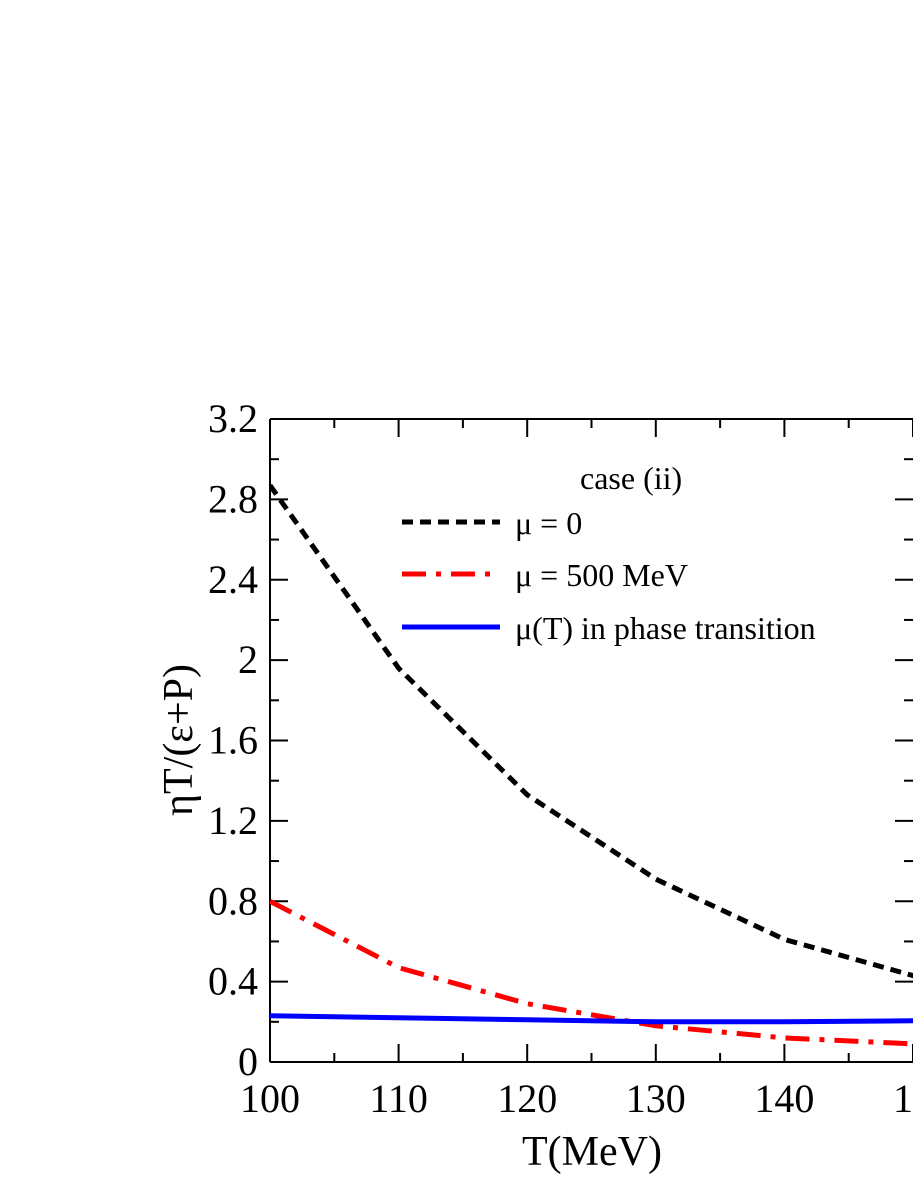 The height and width of the screenshot is (1182, 913). What do you see at coordinates (903, 1098) in the screenshot?
I see `x-tick-label: 15` at bounding box center [903, 1098].